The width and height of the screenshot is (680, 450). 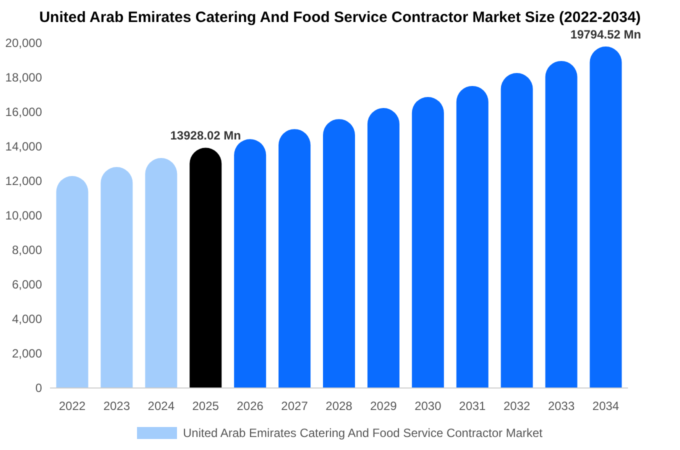 I want to click on y-tick-label: 8,000, so click(x=27, y=250).